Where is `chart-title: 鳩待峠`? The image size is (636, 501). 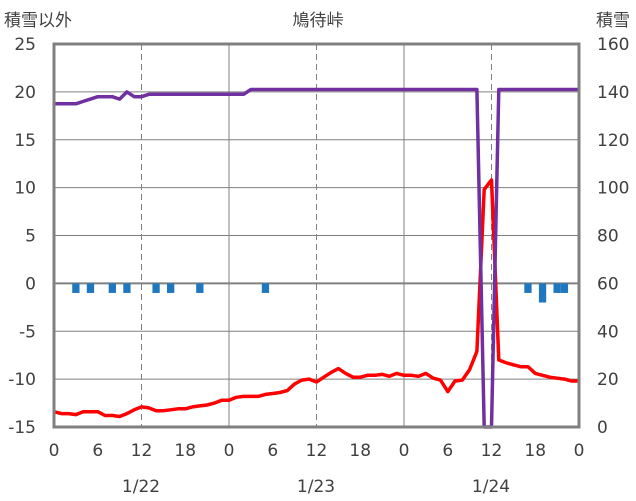 chart-title: 鳩待峠 is located at coordinates (318, 21).